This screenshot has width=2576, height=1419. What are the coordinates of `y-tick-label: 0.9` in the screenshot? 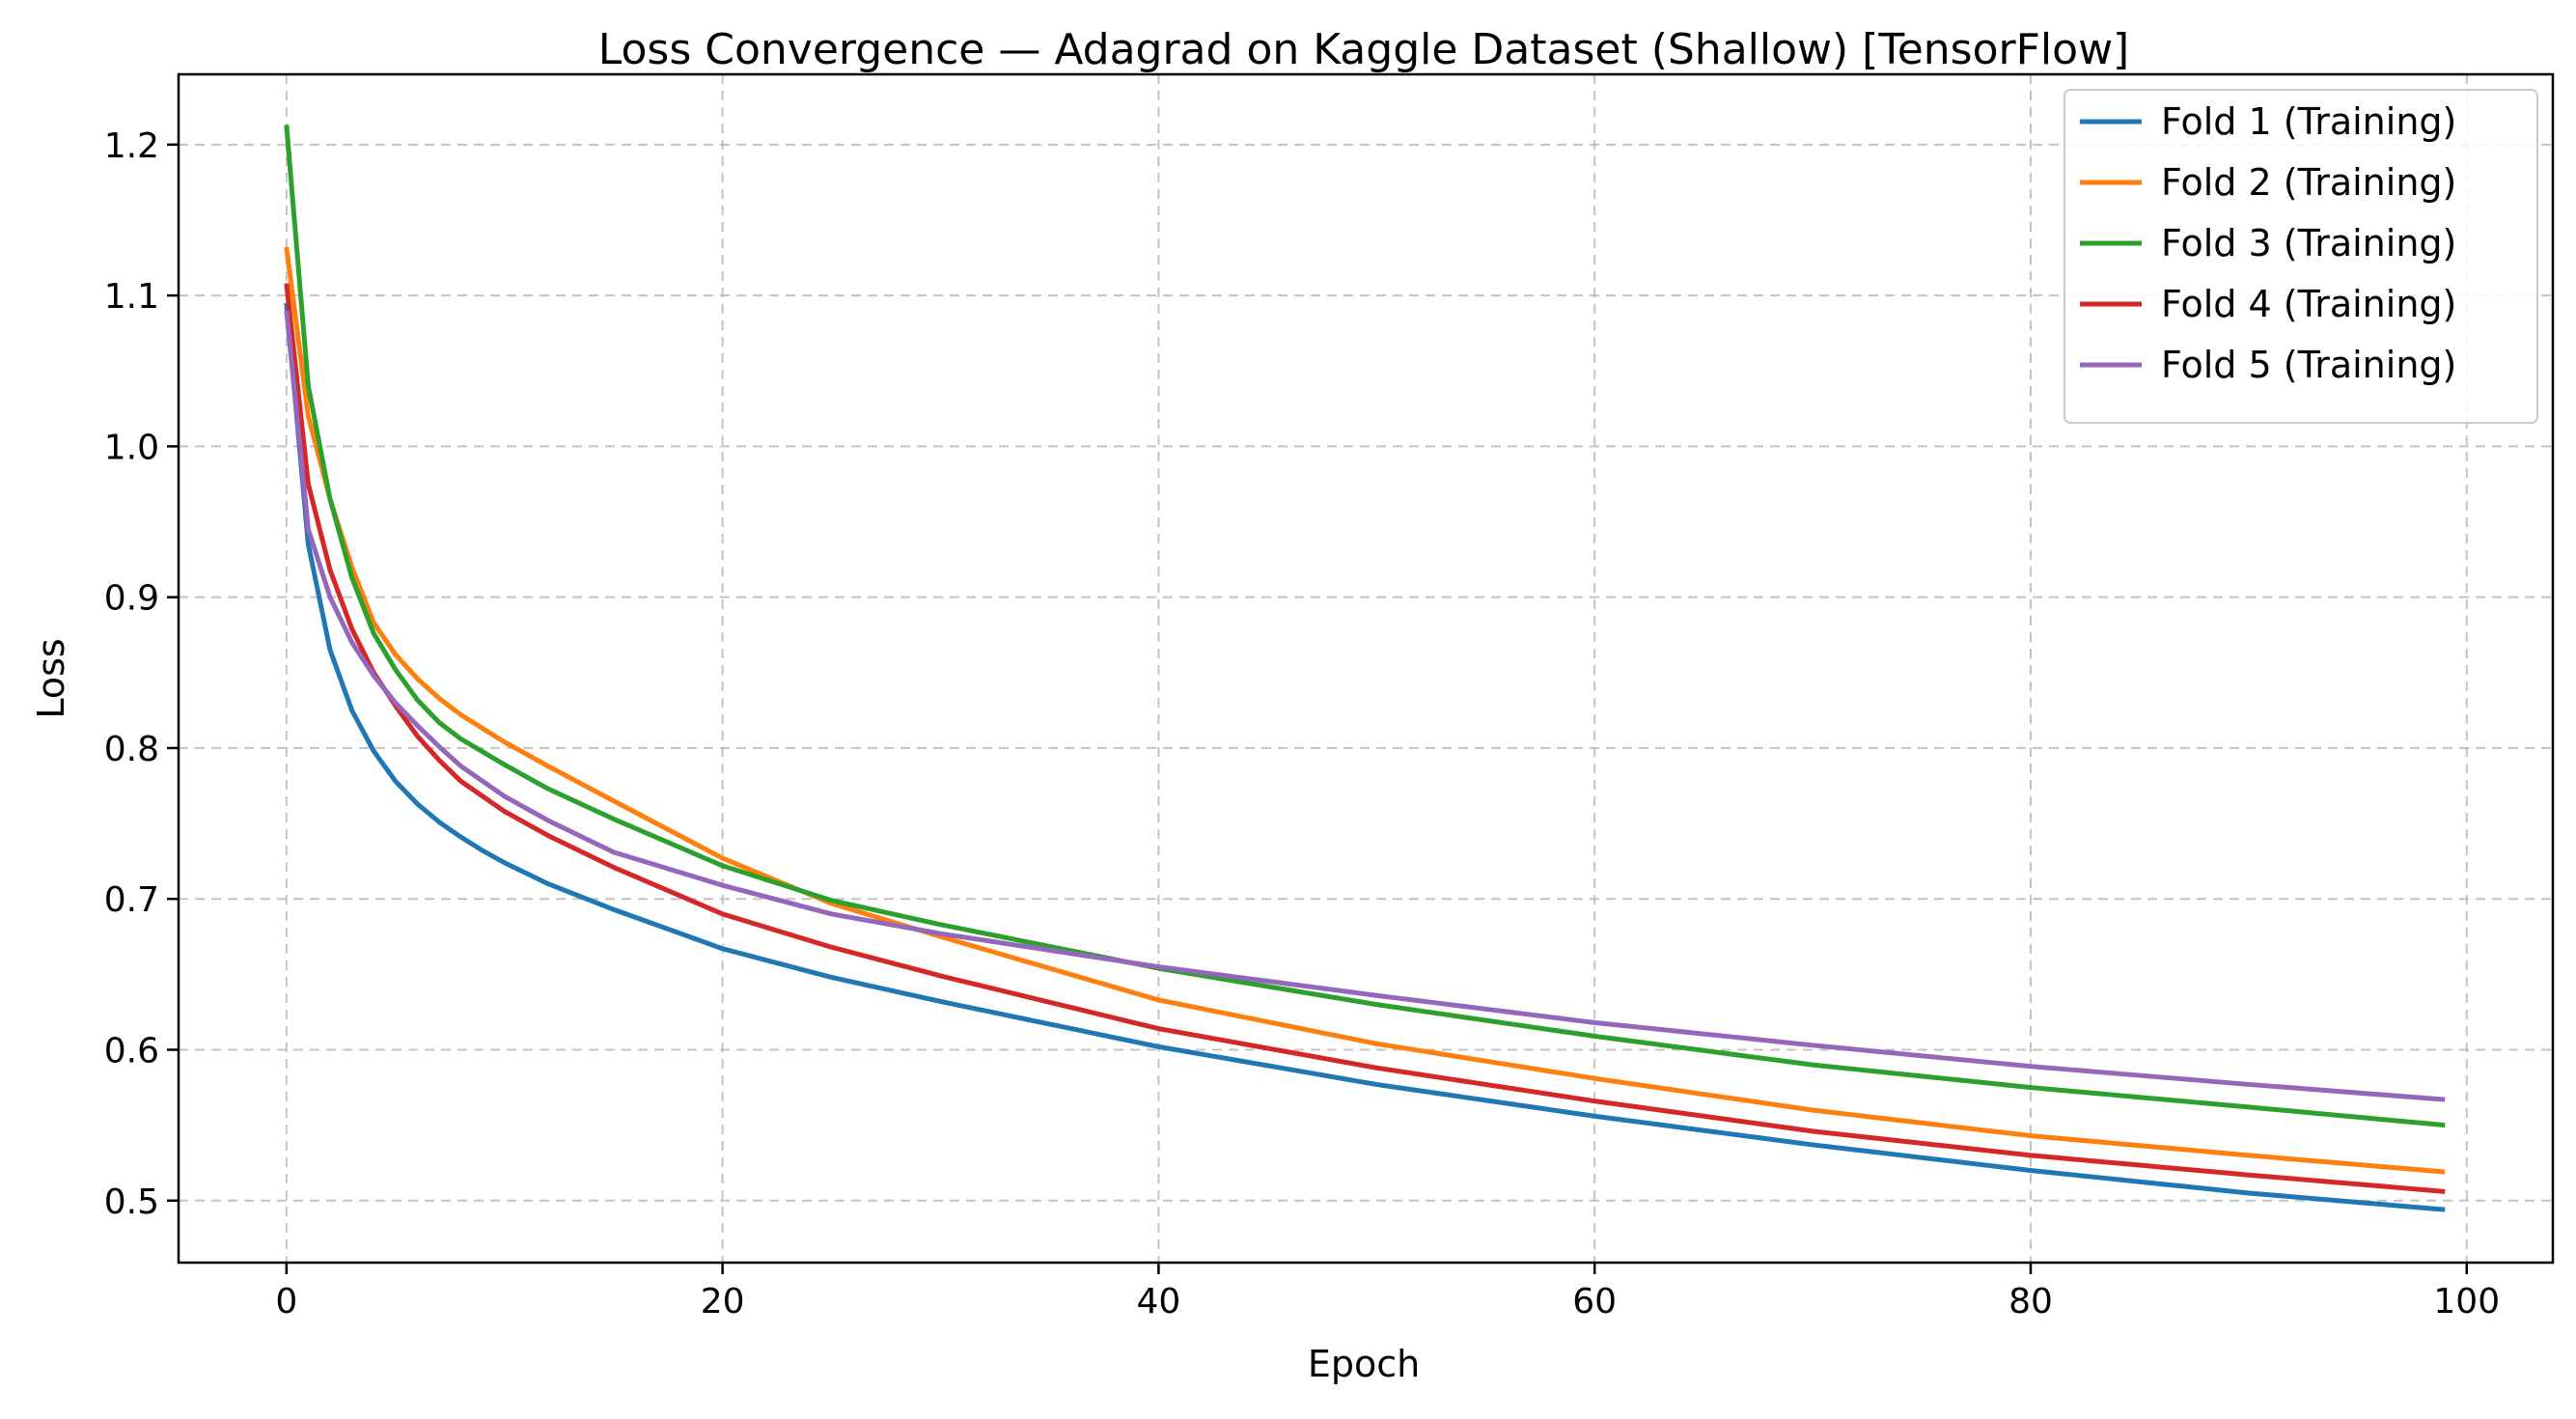 It's located at (131, 599).